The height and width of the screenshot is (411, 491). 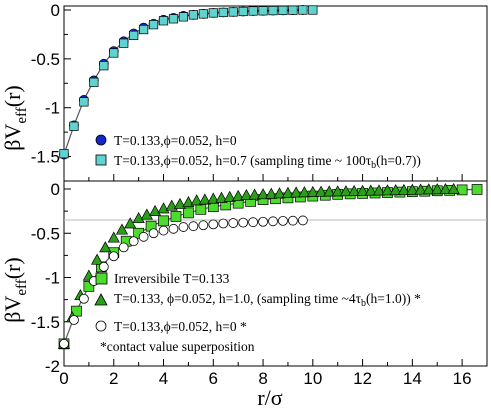 What do you see at coordinates (55, 10) in the screenshot?
I see `top-ytick-label-0: 0` at bounding box center [55, 10].